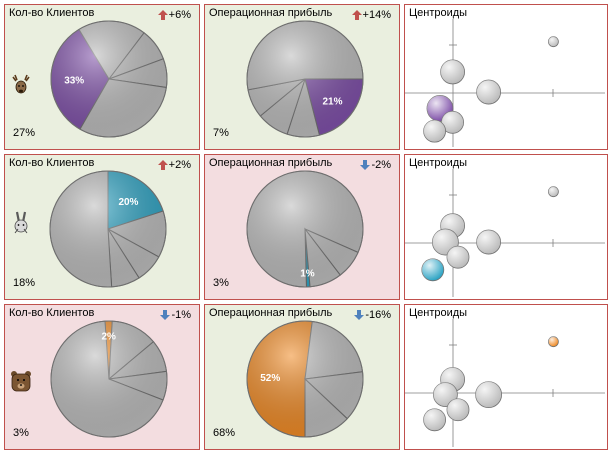  Describe the element at coordinates (221, 133) in the screenshot. I see `share-percent: 7%` at that location.